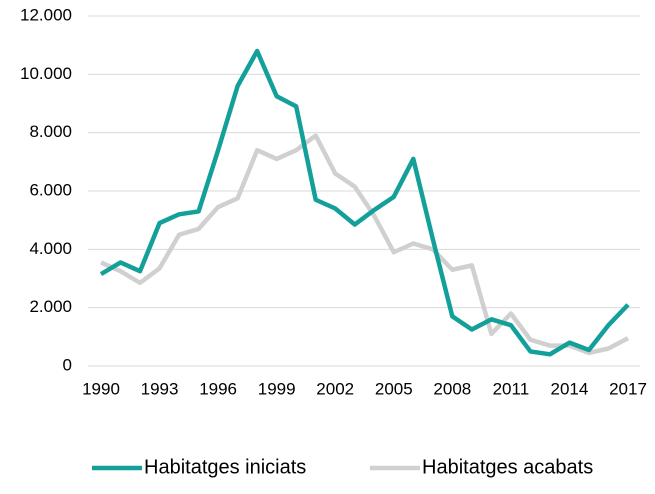  I want to click on x-tick-label: 1999, so click(277, 388).